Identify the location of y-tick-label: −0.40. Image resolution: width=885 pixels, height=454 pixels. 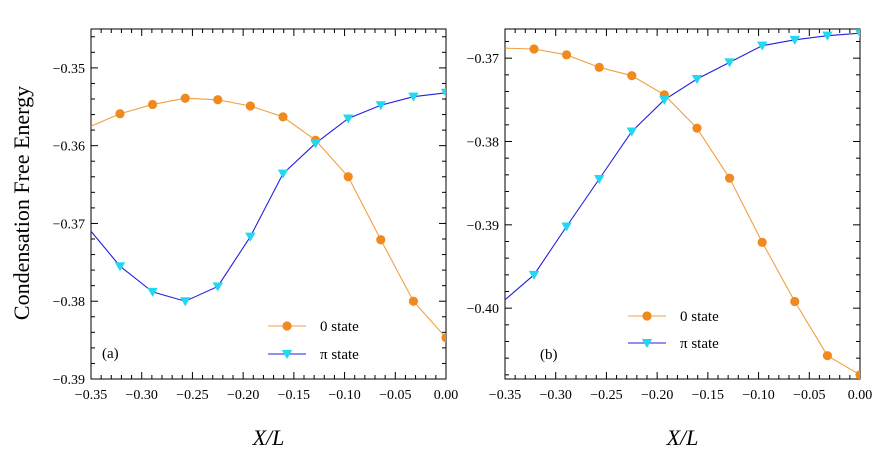
(483, 309).